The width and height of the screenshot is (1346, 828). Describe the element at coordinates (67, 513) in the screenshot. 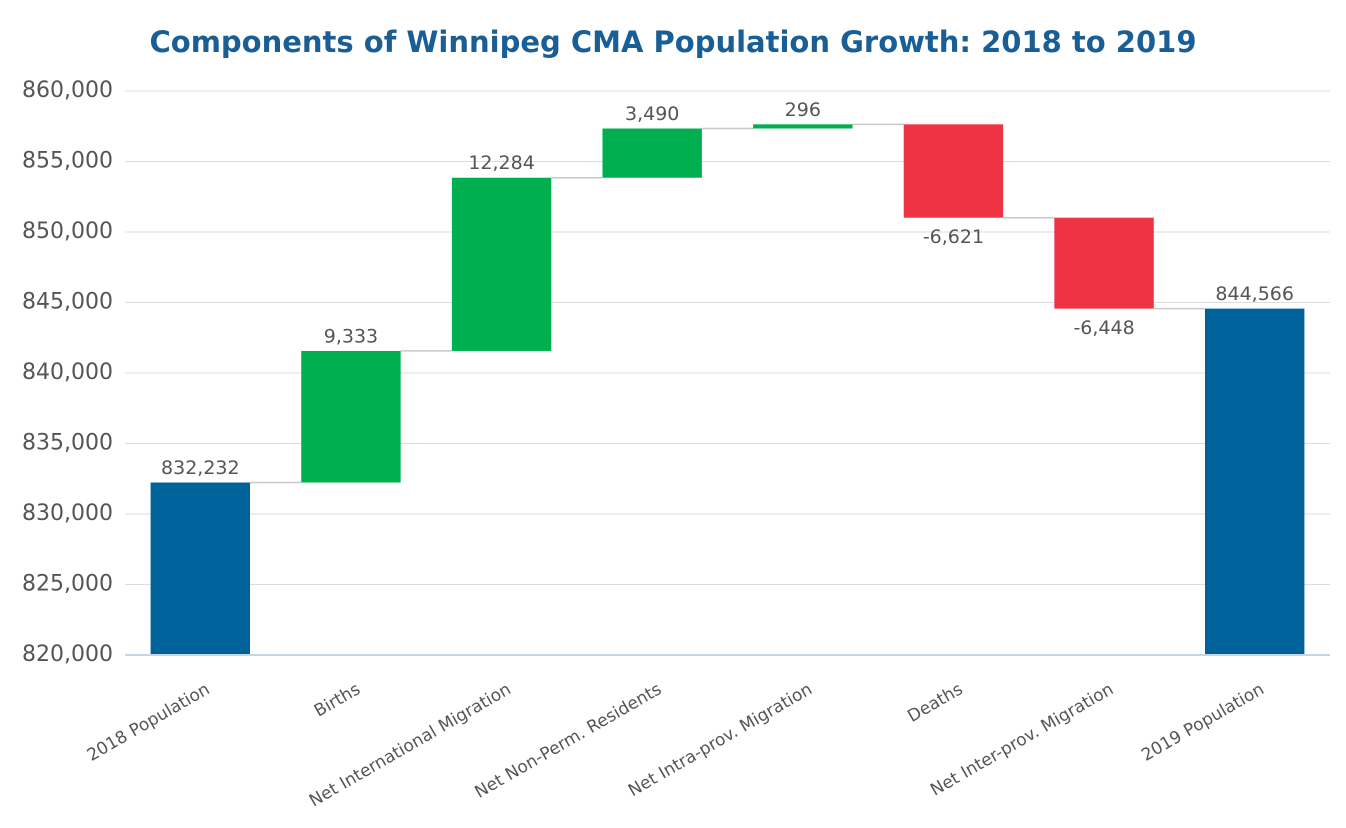

I see `y-tick-label: 830,000` at that location.